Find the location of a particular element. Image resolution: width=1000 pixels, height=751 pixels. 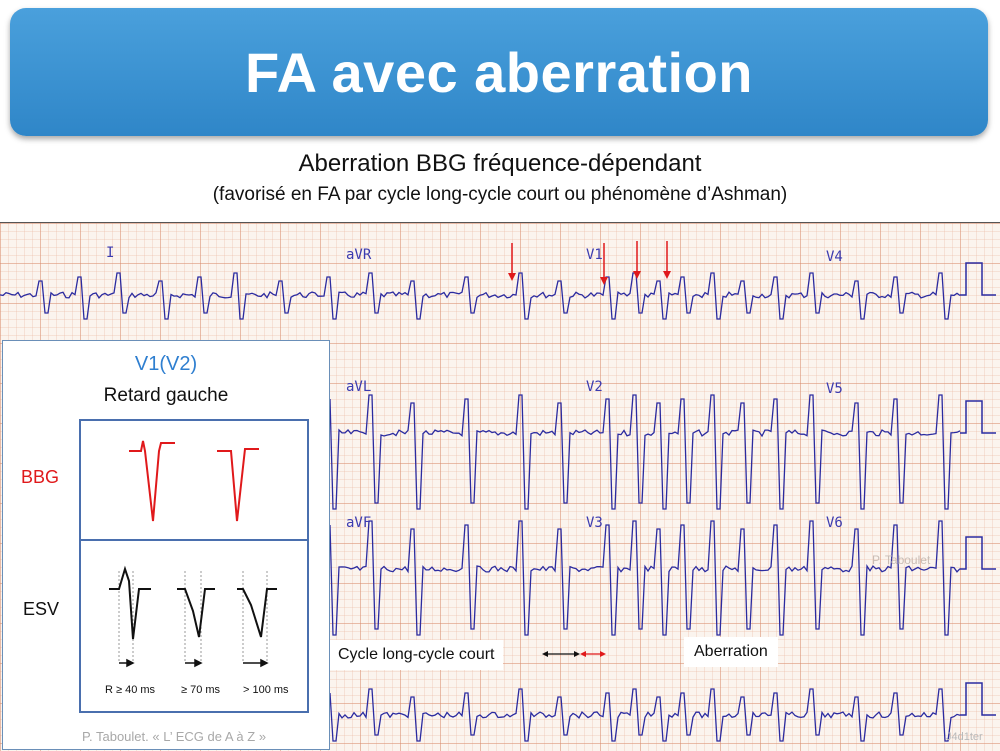

lead-label-avl: aVL is located at coordinates (359, 387).